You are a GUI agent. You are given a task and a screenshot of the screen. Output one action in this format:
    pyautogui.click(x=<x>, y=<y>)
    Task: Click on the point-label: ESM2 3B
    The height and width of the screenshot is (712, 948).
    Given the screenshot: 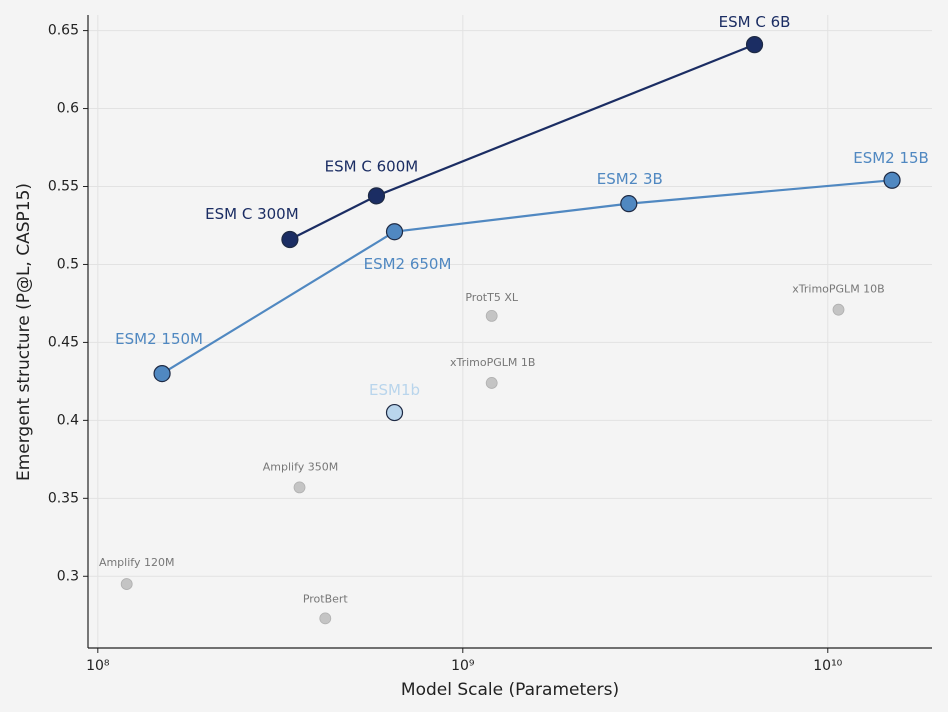 What is the action you would take?
    pyautogui.click(x=630, y=179)
    